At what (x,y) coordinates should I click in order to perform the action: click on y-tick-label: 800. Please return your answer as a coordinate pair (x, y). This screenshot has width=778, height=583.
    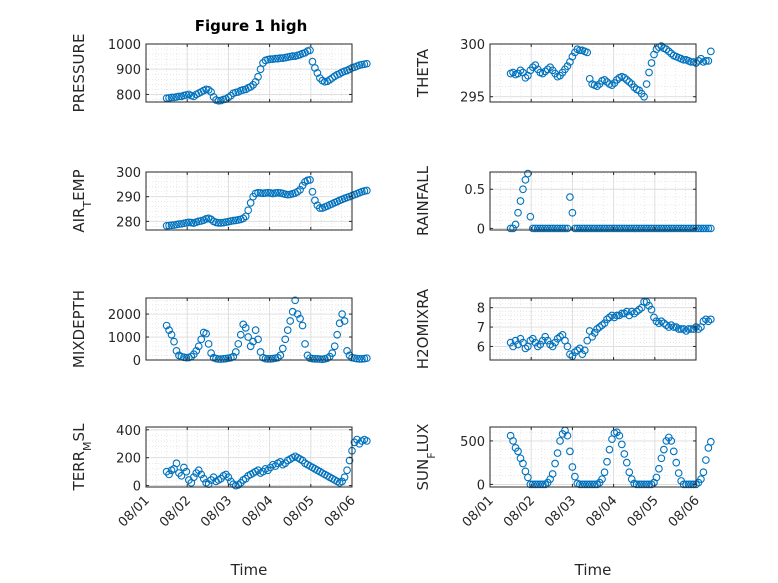
    Looking at the image, I should click on (128, 95).